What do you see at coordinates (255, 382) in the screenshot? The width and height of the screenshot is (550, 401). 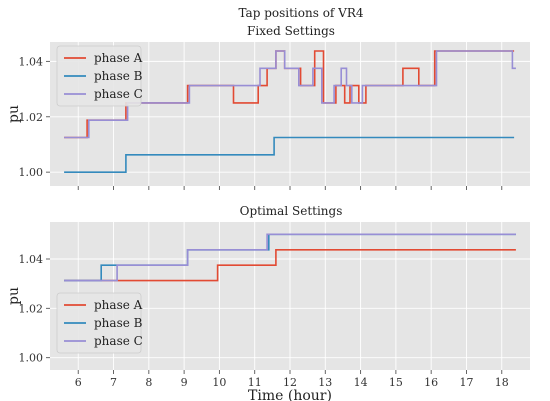 I see `x-tick-label: 11` at bounding box center [255, 382].